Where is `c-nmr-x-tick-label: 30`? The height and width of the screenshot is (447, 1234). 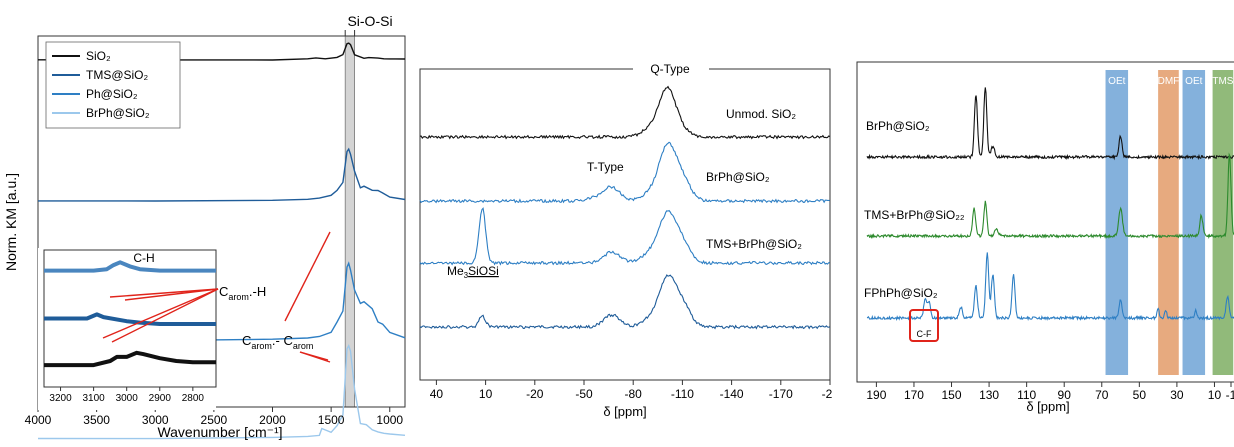 c-nmr-x-tick-label: 30 is located at coordinates (1177, 395).